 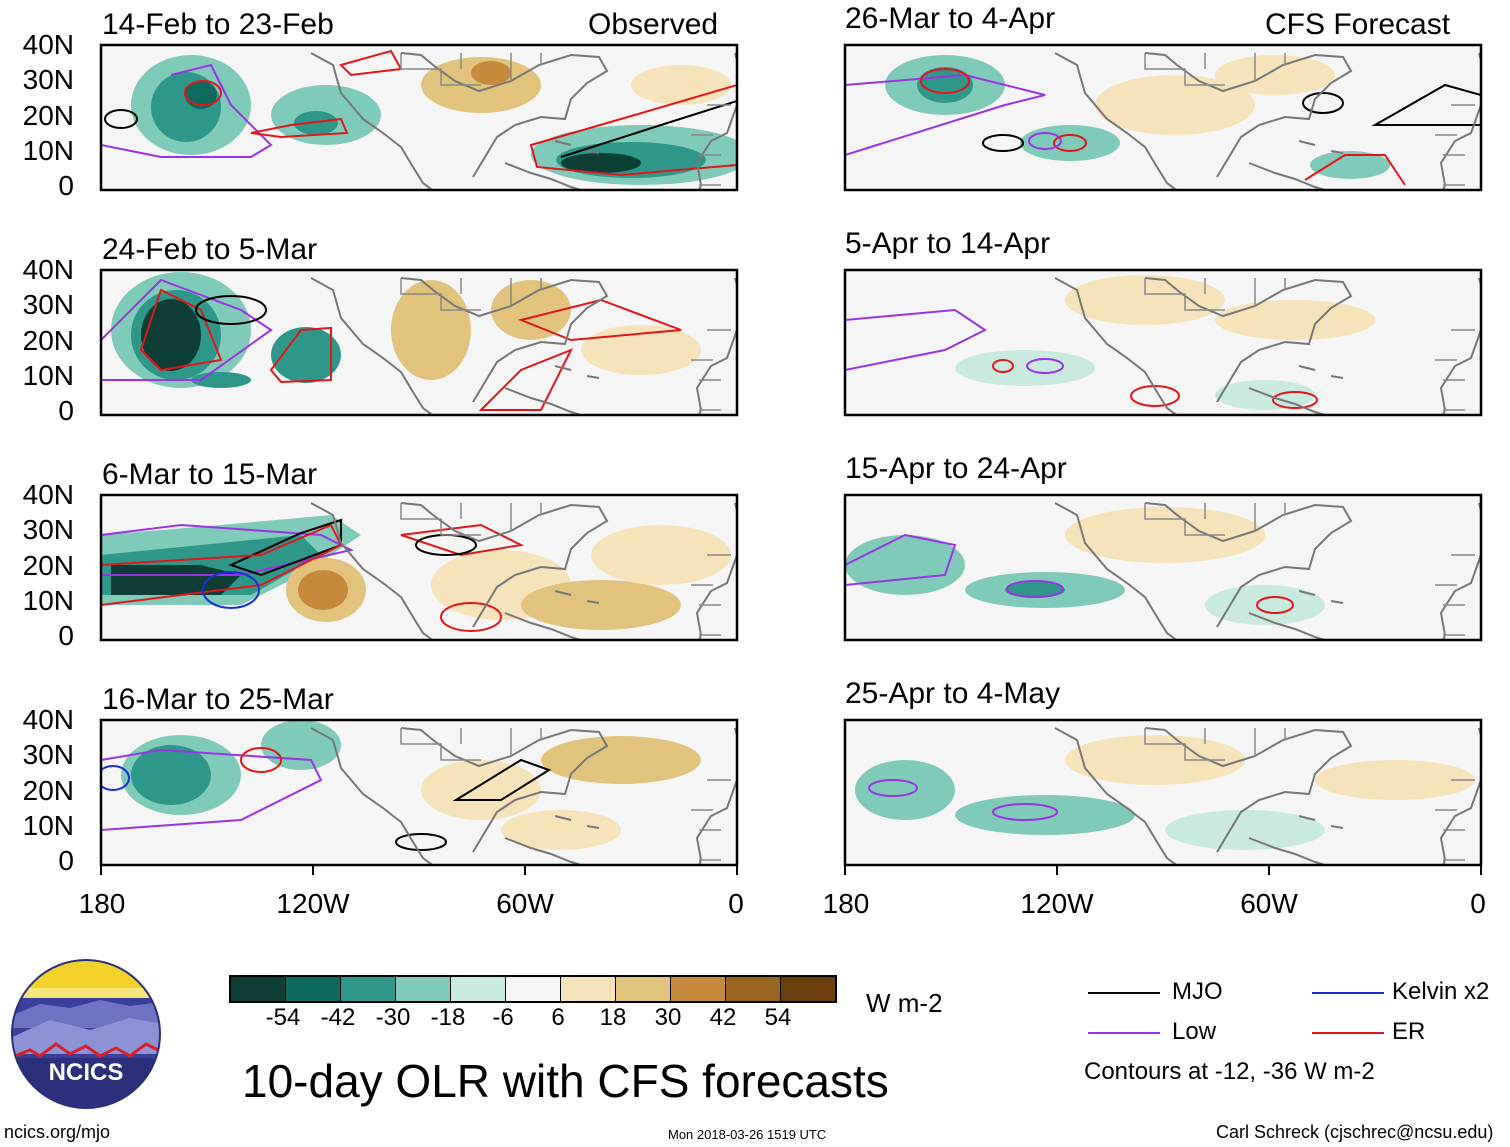 I want to click on colorbar-tick-label: 6, so click(x=558, y=1017).